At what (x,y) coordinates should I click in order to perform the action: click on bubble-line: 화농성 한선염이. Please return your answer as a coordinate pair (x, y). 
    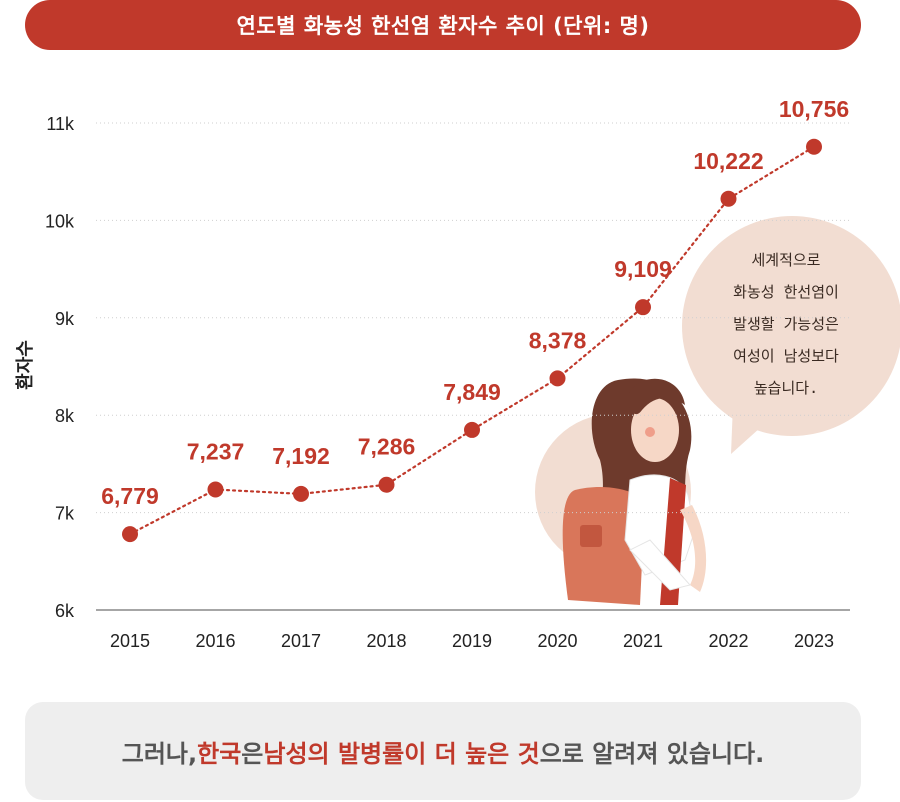
    Looking at the image, I should click on (786, 292).